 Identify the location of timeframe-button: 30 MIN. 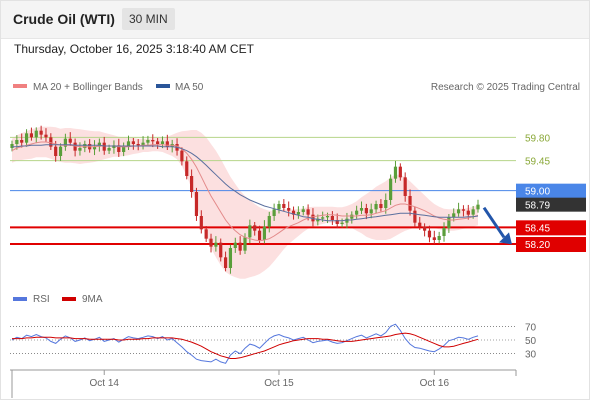
(148, 19).